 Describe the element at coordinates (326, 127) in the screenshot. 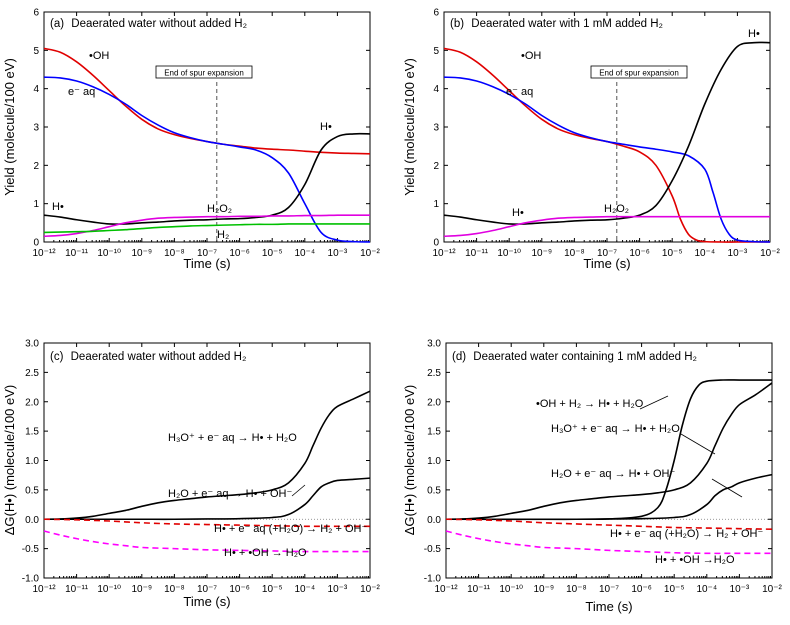

I see `label-h-right-a: H•` at that location.